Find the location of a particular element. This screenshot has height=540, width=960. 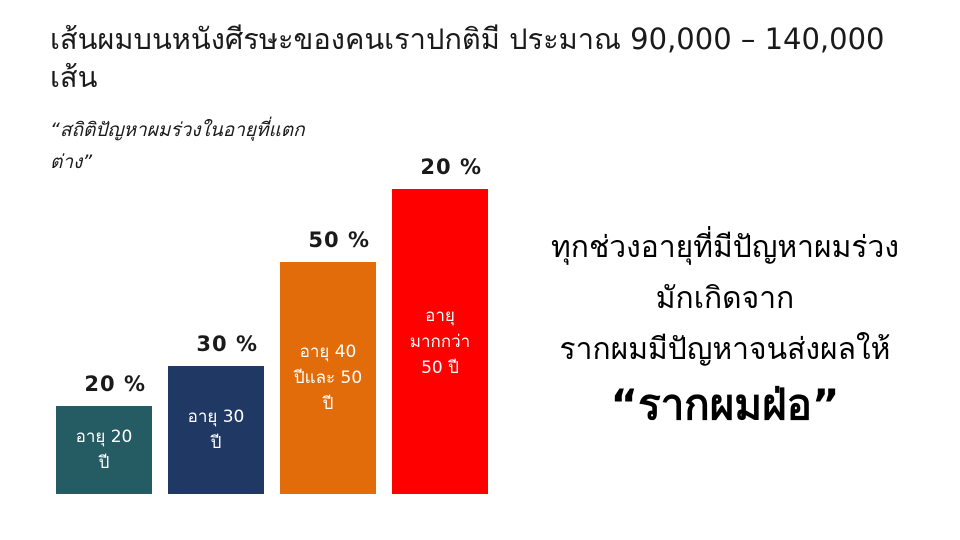

message-line: มักเกิดจาก is located at coordinates (725, 298).